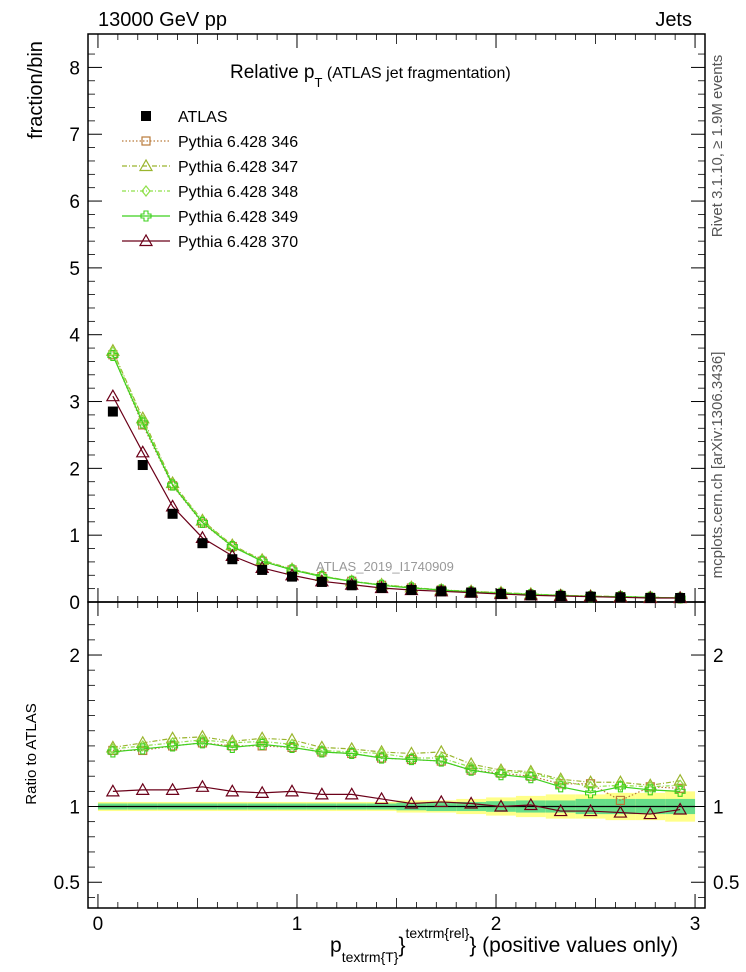 Image resolution: width=746 pixels, height=972 pixels. I want to click on legend-label: Pythia 6.428 346, so click(238, 142).